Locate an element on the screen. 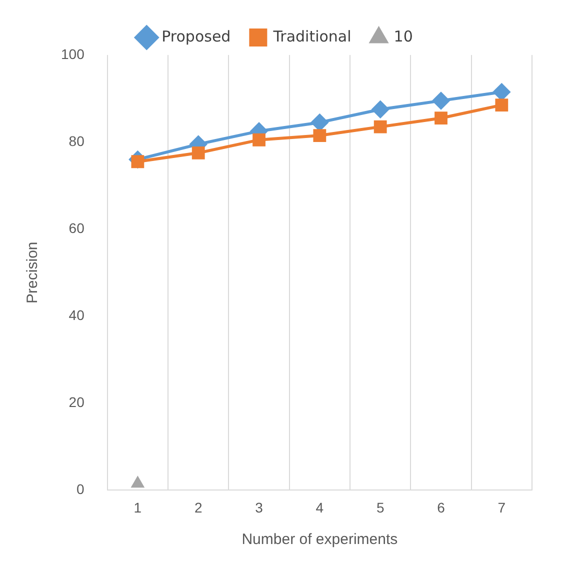 The width and height of the screenshot is (562, 563). y-axis-title: Precision is located at coordinates (33, 273).